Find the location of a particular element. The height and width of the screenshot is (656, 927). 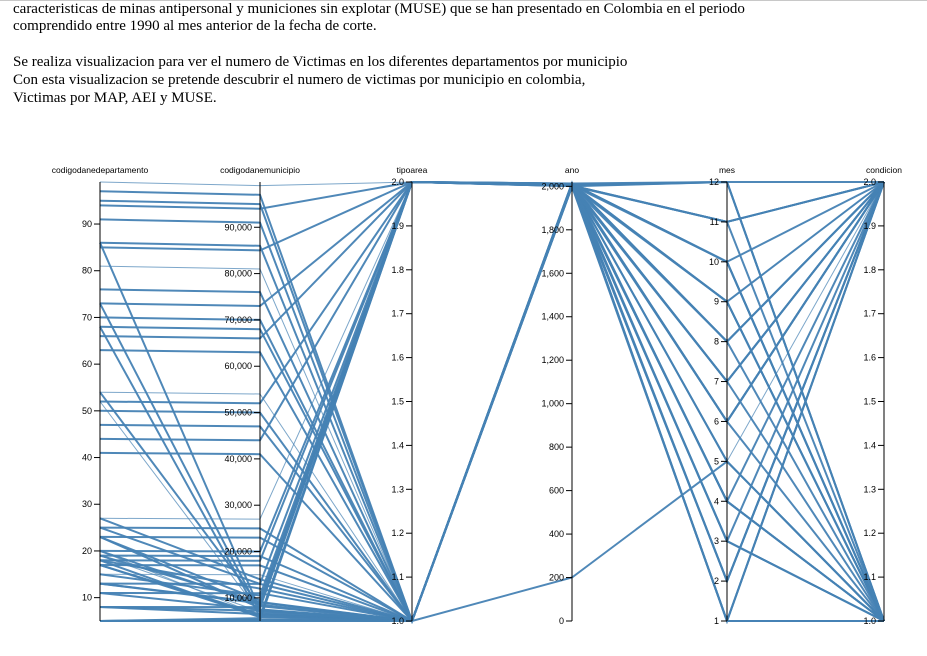

tick-label: 11 is located at coordinates (714, 222).